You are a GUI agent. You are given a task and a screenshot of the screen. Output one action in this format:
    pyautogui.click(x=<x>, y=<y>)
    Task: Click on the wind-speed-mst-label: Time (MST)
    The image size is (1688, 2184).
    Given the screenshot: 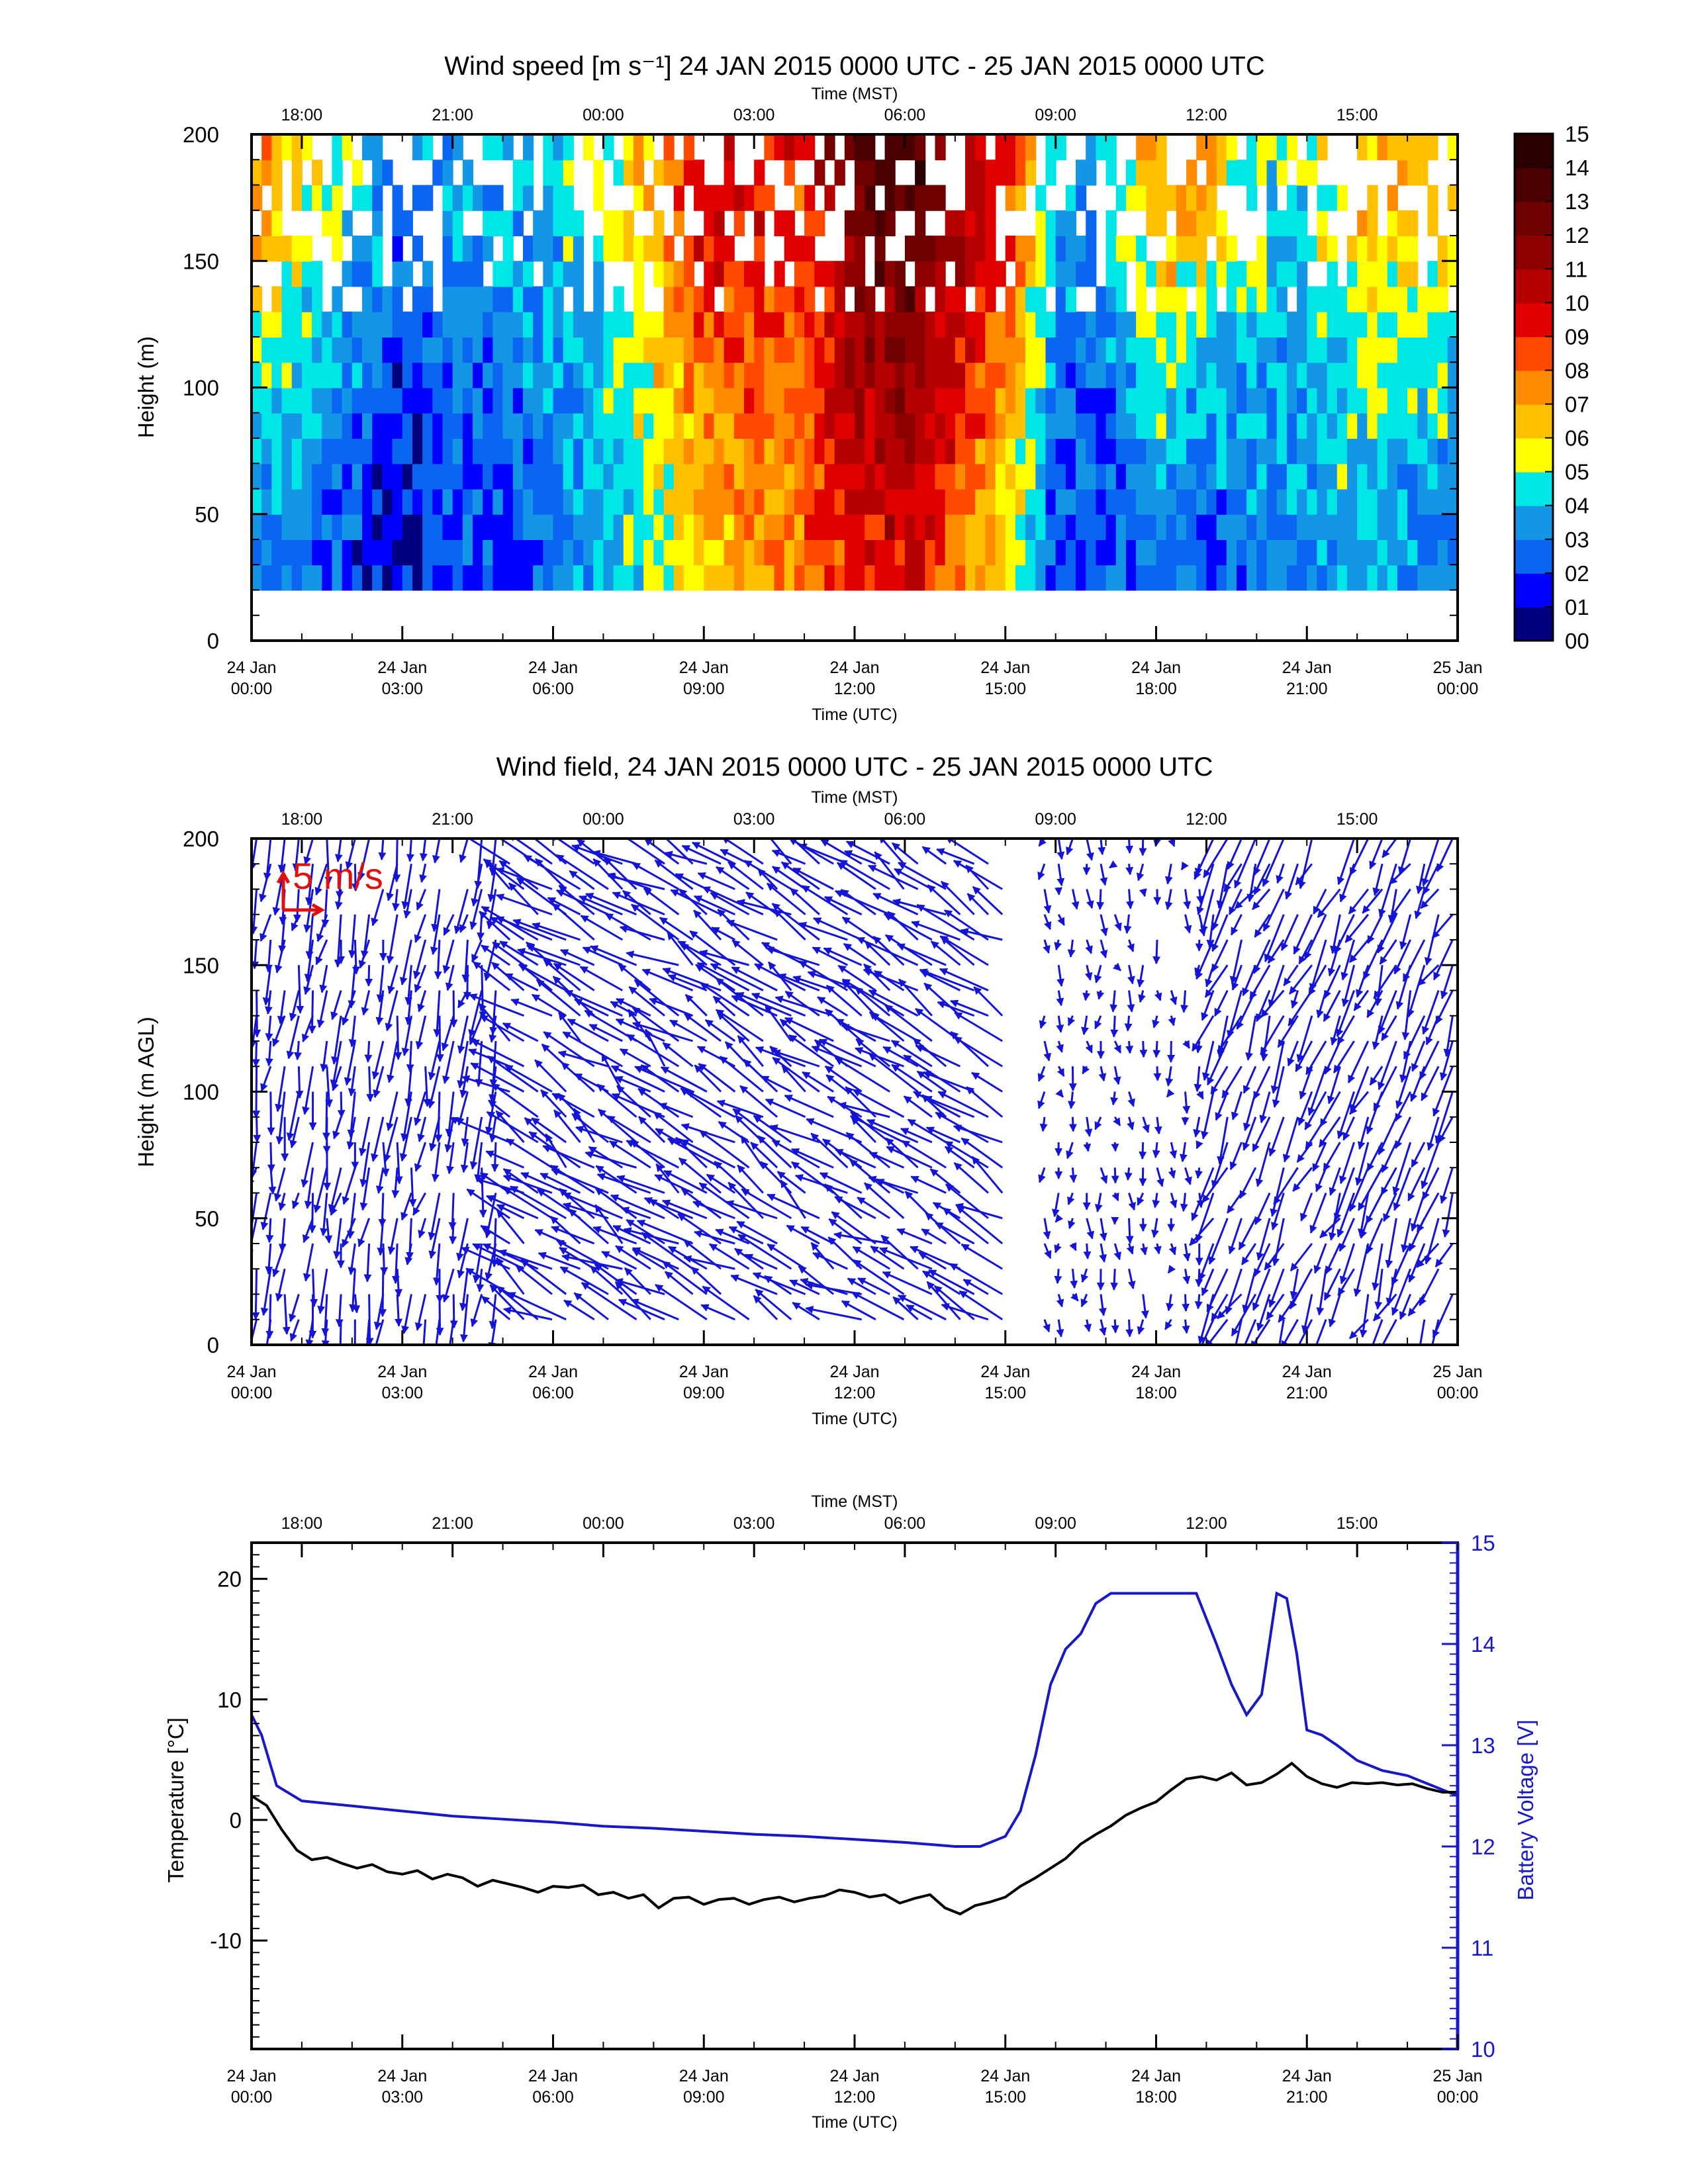 What is the action you would take?
    pyautogui.click(x=855, y=94)
    